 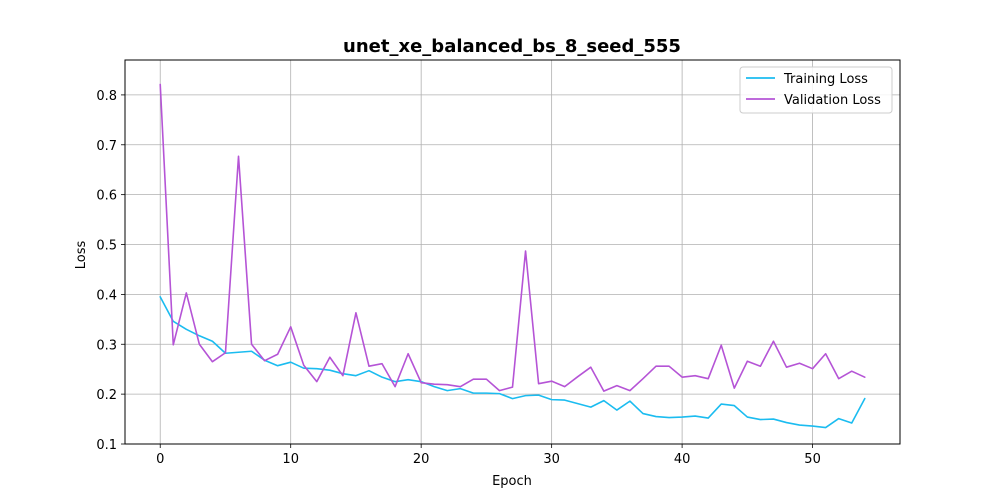 I want to click on y-tick-label: 0.6, so click(x=106, y=196).